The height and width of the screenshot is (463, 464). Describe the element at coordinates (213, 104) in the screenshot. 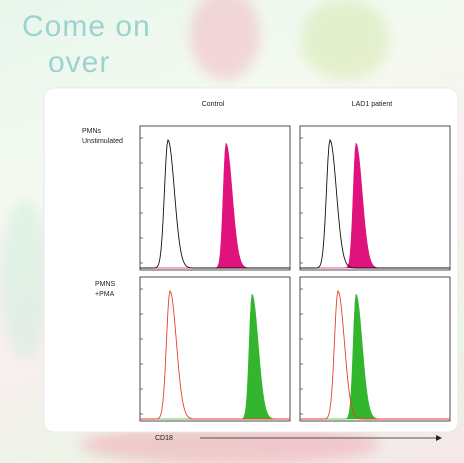

I see `column-header: Control` at that location.